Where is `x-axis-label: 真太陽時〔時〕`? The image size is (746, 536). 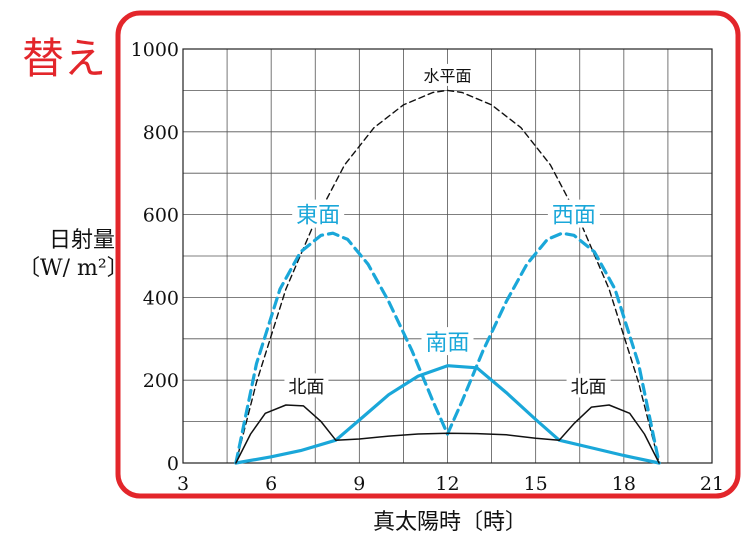 x-axis-label: 真太陽時〔時〕 is located at coordinates (449, 522).